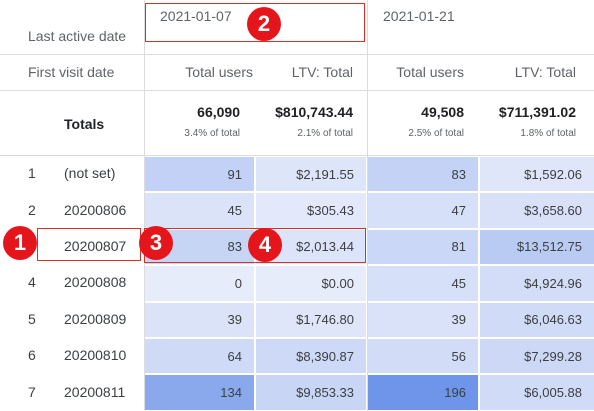  What do you see at coordinates (423, 174) in the screenshot?
I see `table-cell: 83` at bounding box center [423, 174].